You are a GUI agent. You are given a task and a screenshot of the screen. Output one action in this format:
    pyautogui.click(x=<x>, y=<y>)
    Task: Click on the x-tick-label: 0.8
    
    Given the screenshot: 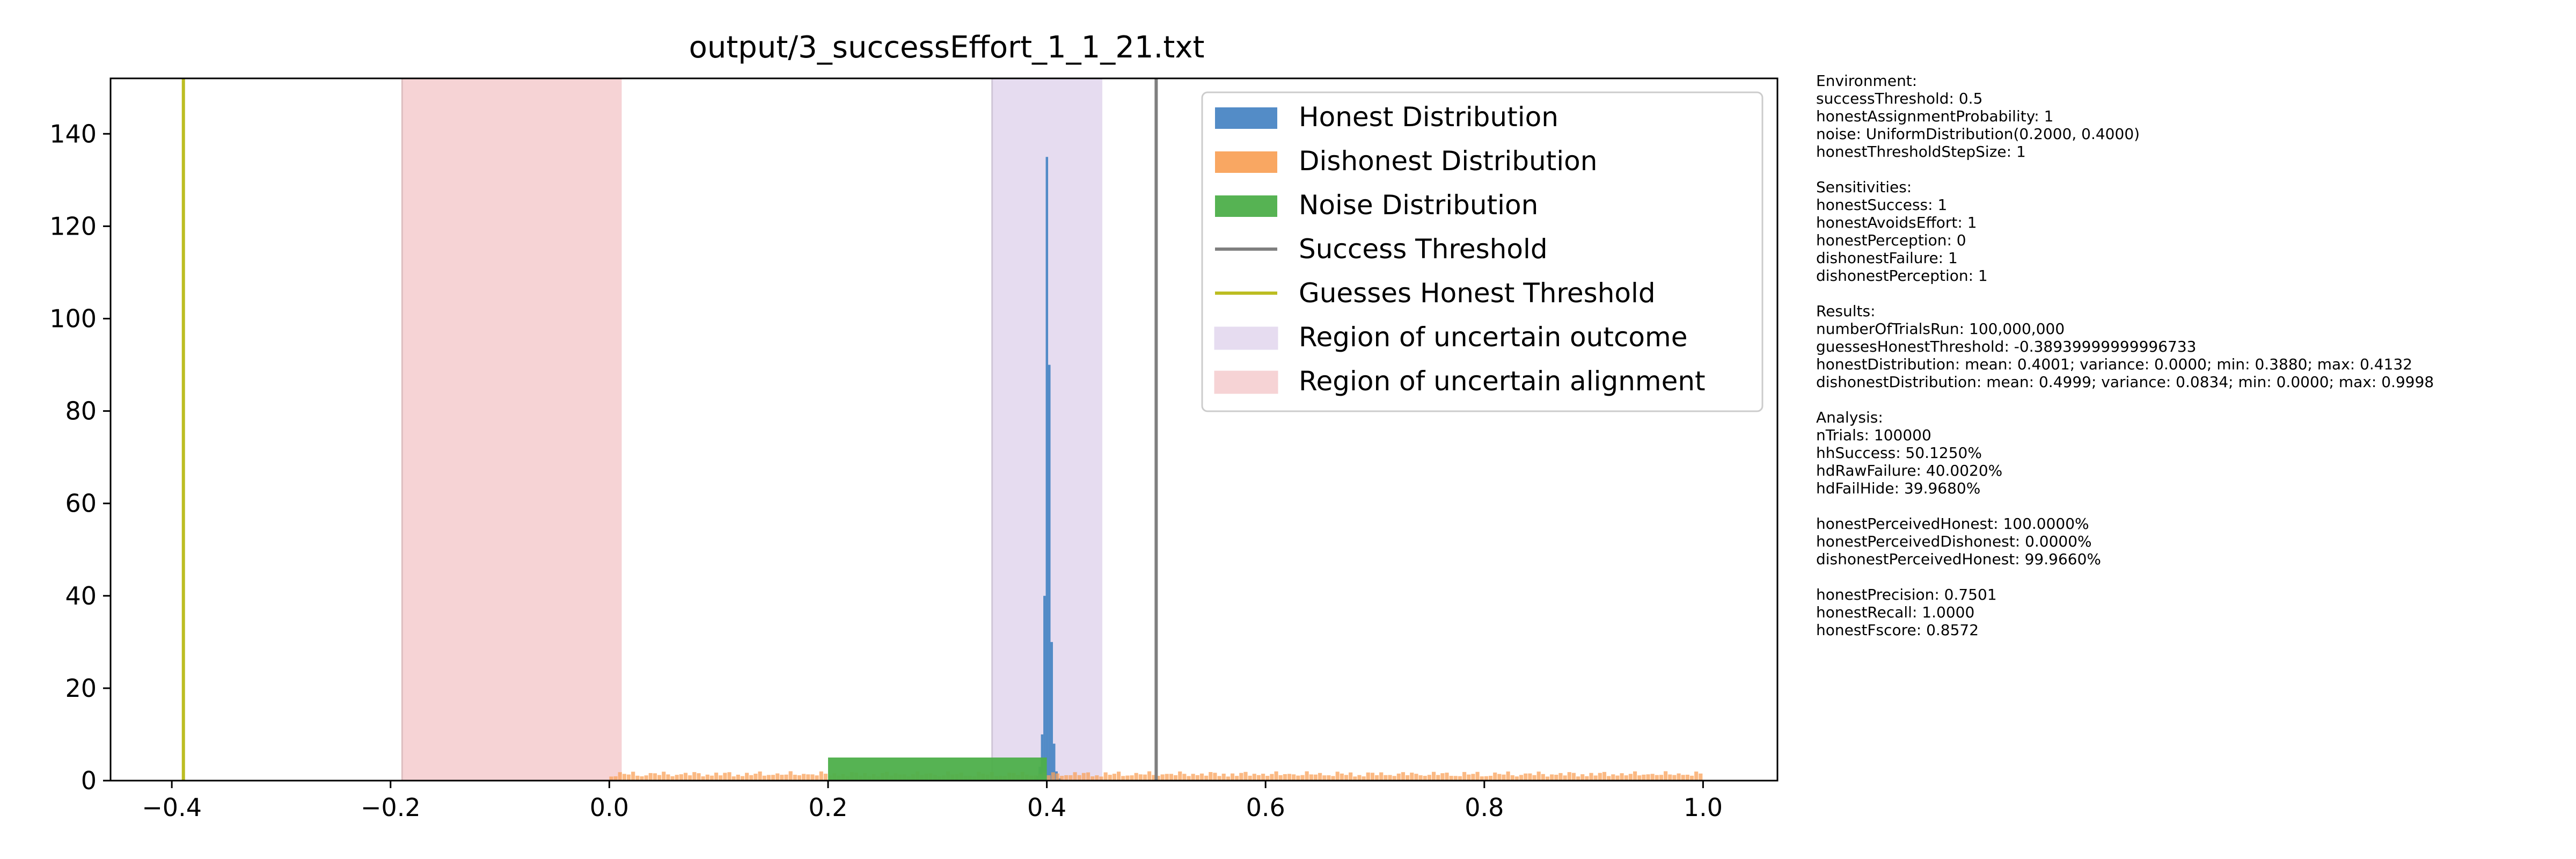 What is the action you would take?
    pyautogui.click(x=1484, y=807)
    